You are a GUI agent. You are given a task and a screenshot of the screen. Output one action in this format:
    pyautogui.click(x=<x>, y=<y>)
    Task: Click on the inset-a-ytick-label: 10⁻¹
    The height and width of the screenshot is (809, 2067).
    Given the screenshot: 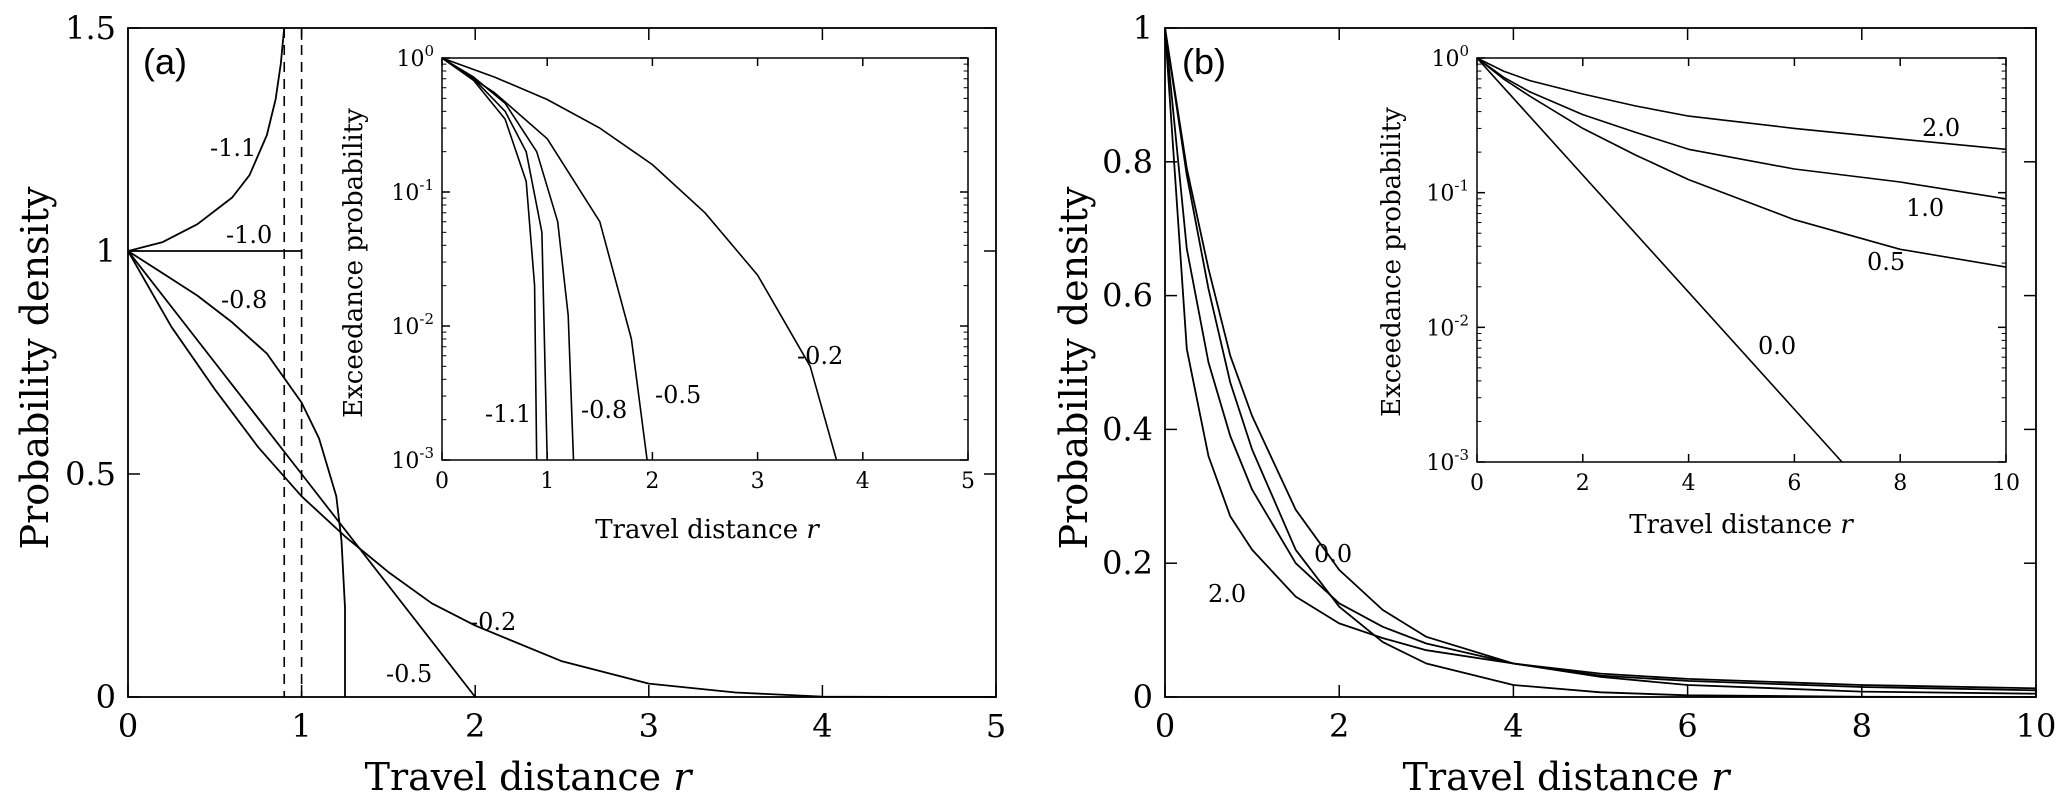 What is the action you would take?
    pyautogui.click(x=412, y=191)
    